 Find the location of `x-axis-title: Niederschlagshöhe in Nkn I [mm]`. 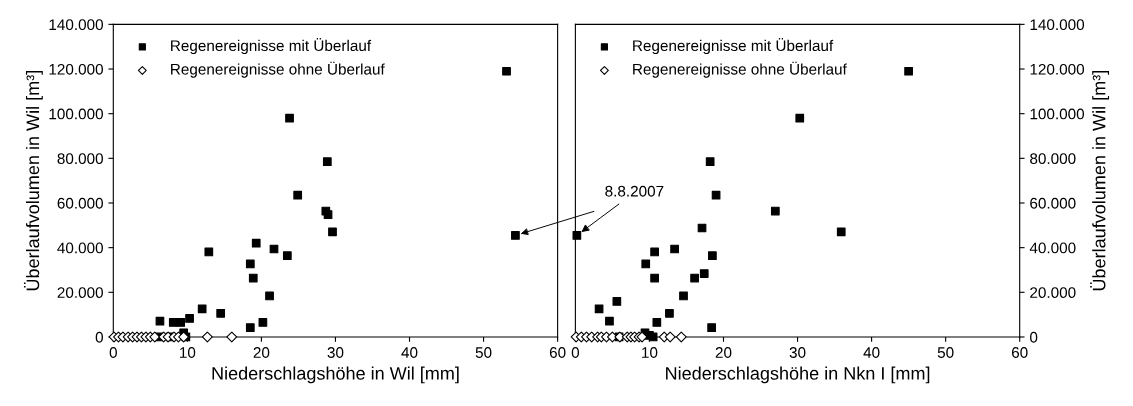

x-axis-title: Niederschlagshöhe in Nkn I [mm] is located at coordinates (798, 375).